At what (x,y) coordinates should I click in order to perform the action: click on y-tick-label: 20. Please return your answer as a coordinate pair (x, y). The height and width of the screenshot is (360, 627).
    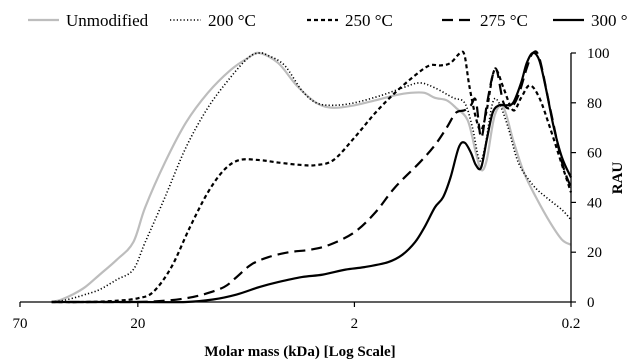
    Looking at the image, I should click on (594, 253).